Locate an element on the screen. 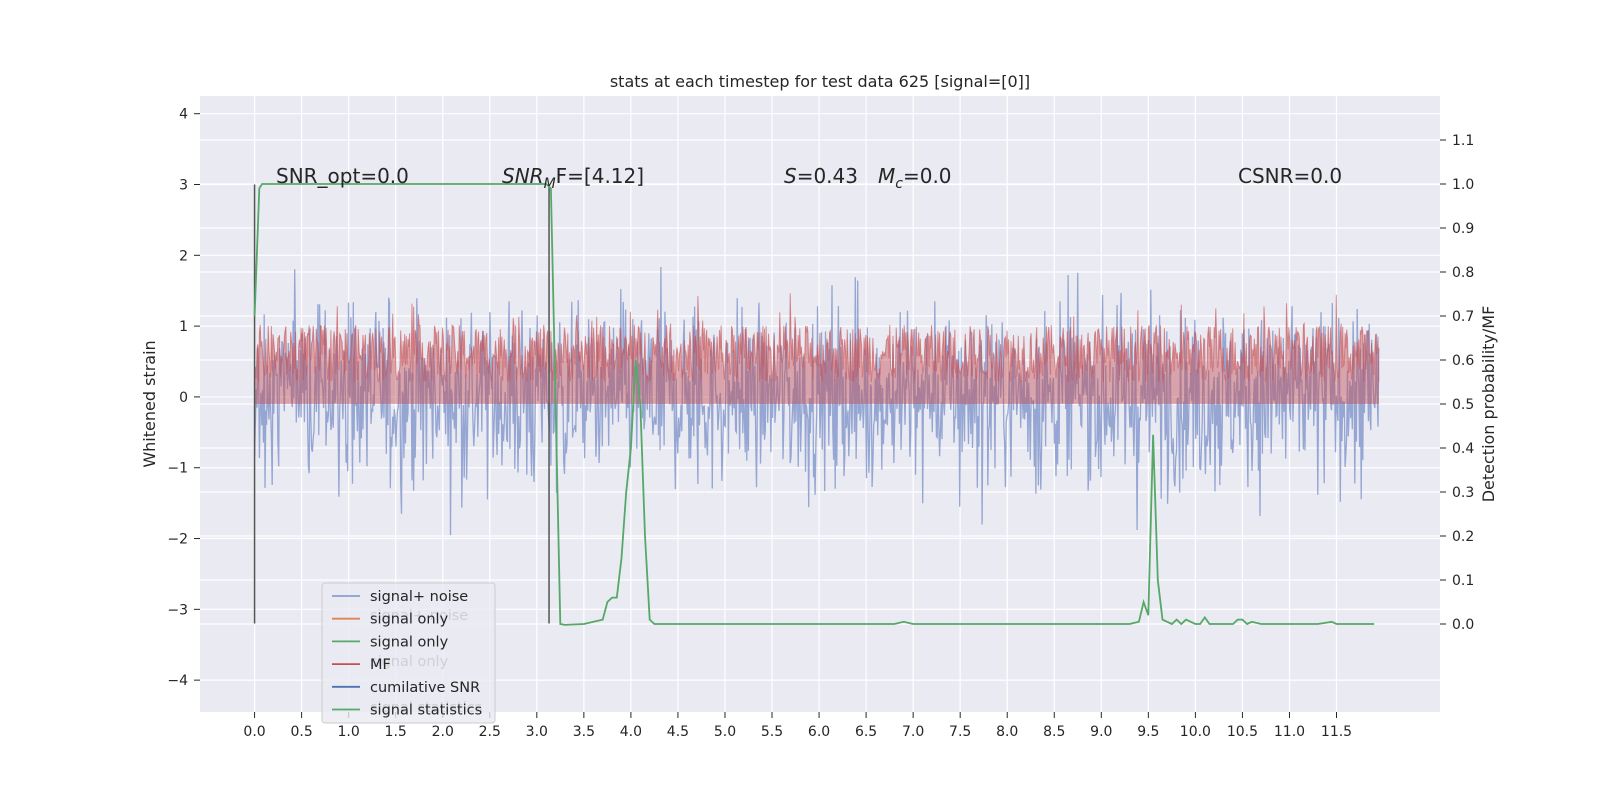 This screenshot has width=1600, height=800. annotation-mc-main: M is located at coordinates (886, 176).